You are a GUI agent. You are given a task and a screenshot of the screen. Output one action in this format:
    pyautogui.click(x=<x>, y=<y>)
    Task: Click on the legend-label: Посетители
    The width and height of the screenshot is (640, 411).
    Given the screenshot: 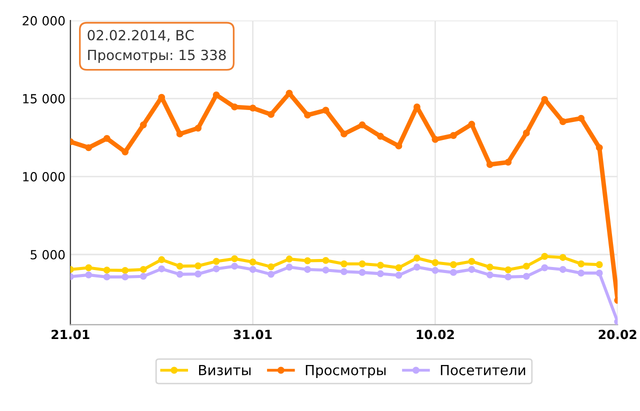 What is the action you would take?
    pyautogui.click(x=483, y=370)
    